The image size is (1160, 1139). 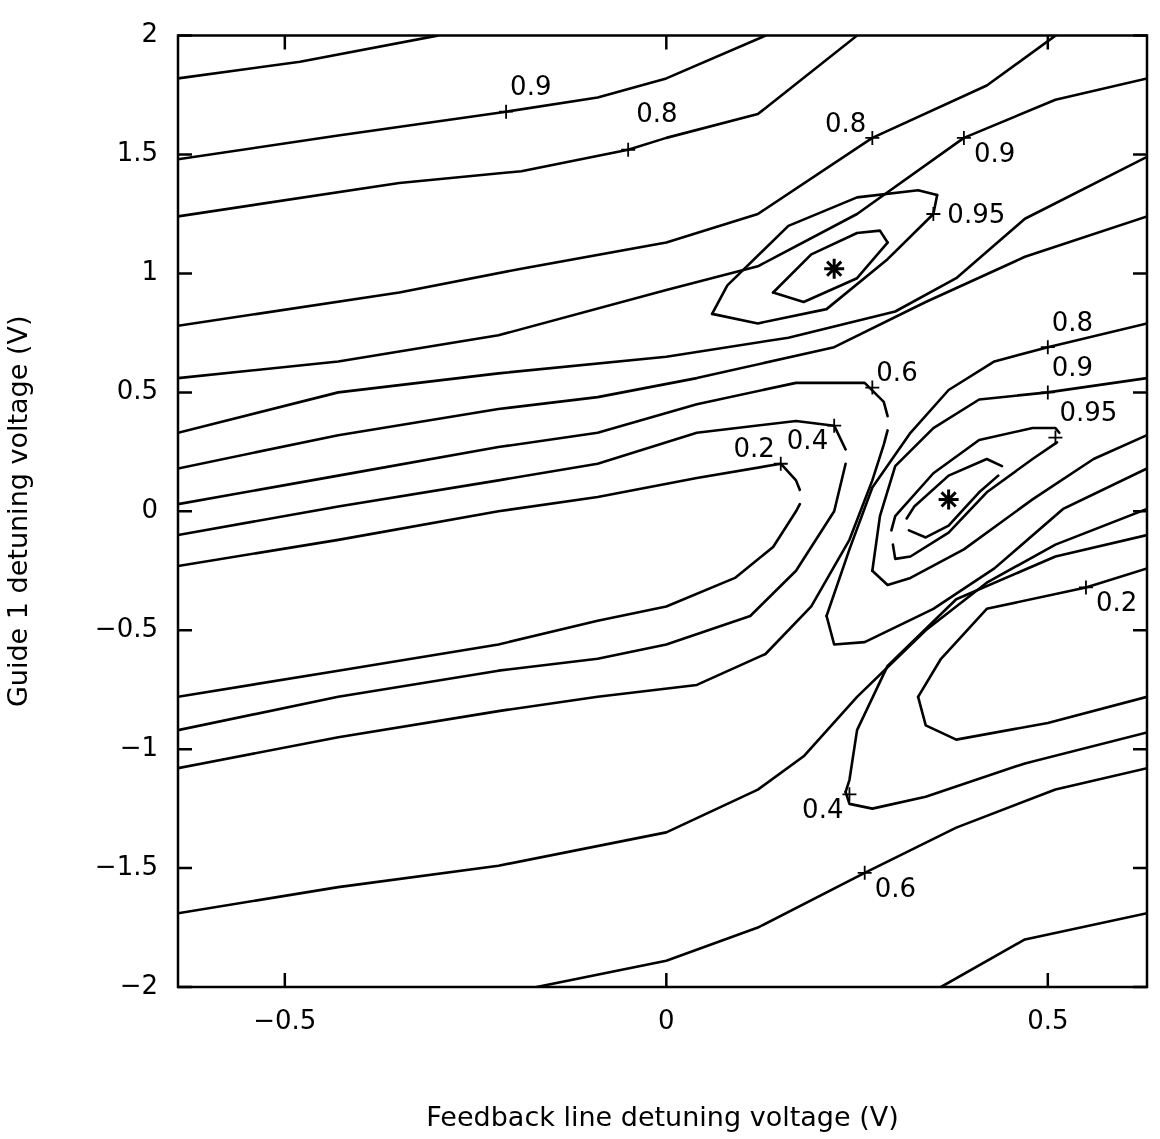 I want to click on x-tick-label: −0.5, so click(x=285, y=1020).